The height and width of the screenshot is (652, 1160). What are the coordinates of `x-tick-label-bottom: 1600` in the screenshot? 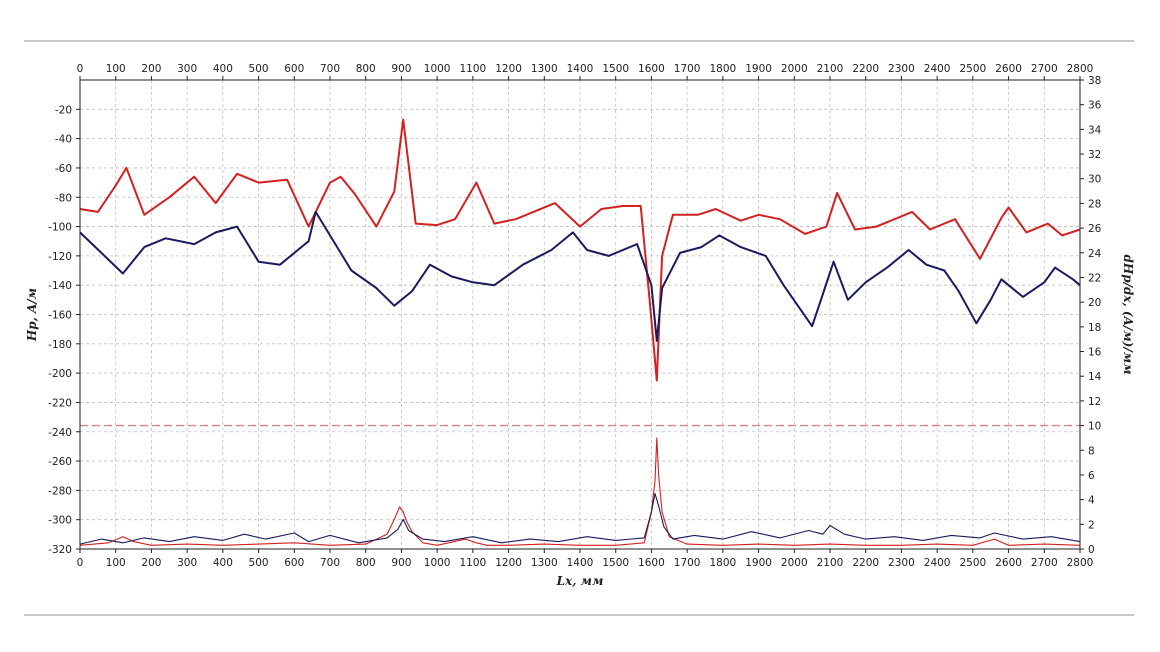 It's located at (651, 563).